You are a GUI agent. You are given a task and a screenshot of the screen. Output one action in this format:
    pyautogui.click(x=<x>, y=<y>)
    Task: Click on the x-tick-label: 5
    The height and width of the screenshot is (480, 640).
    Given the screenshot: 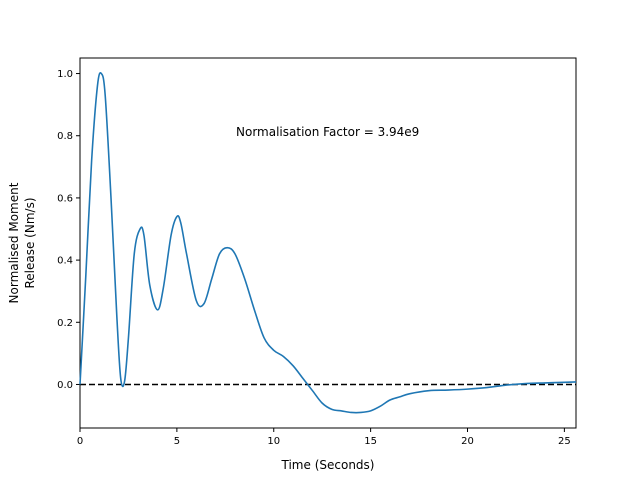 What is the action you would take?
    pyautogui.click(x=177, y=441)
    